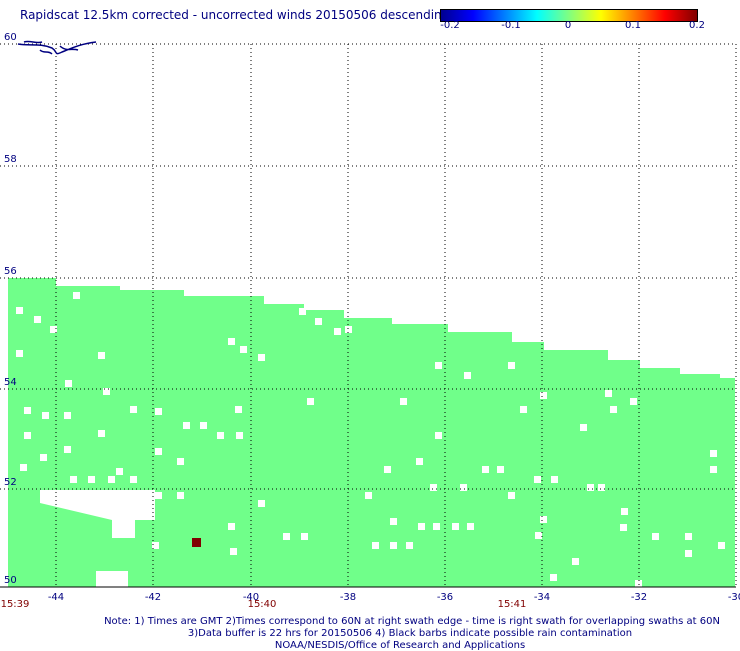  Describe the element at coordinates (734, 597) in the screenshot. I see `lon-tick-label: -30` at that location.